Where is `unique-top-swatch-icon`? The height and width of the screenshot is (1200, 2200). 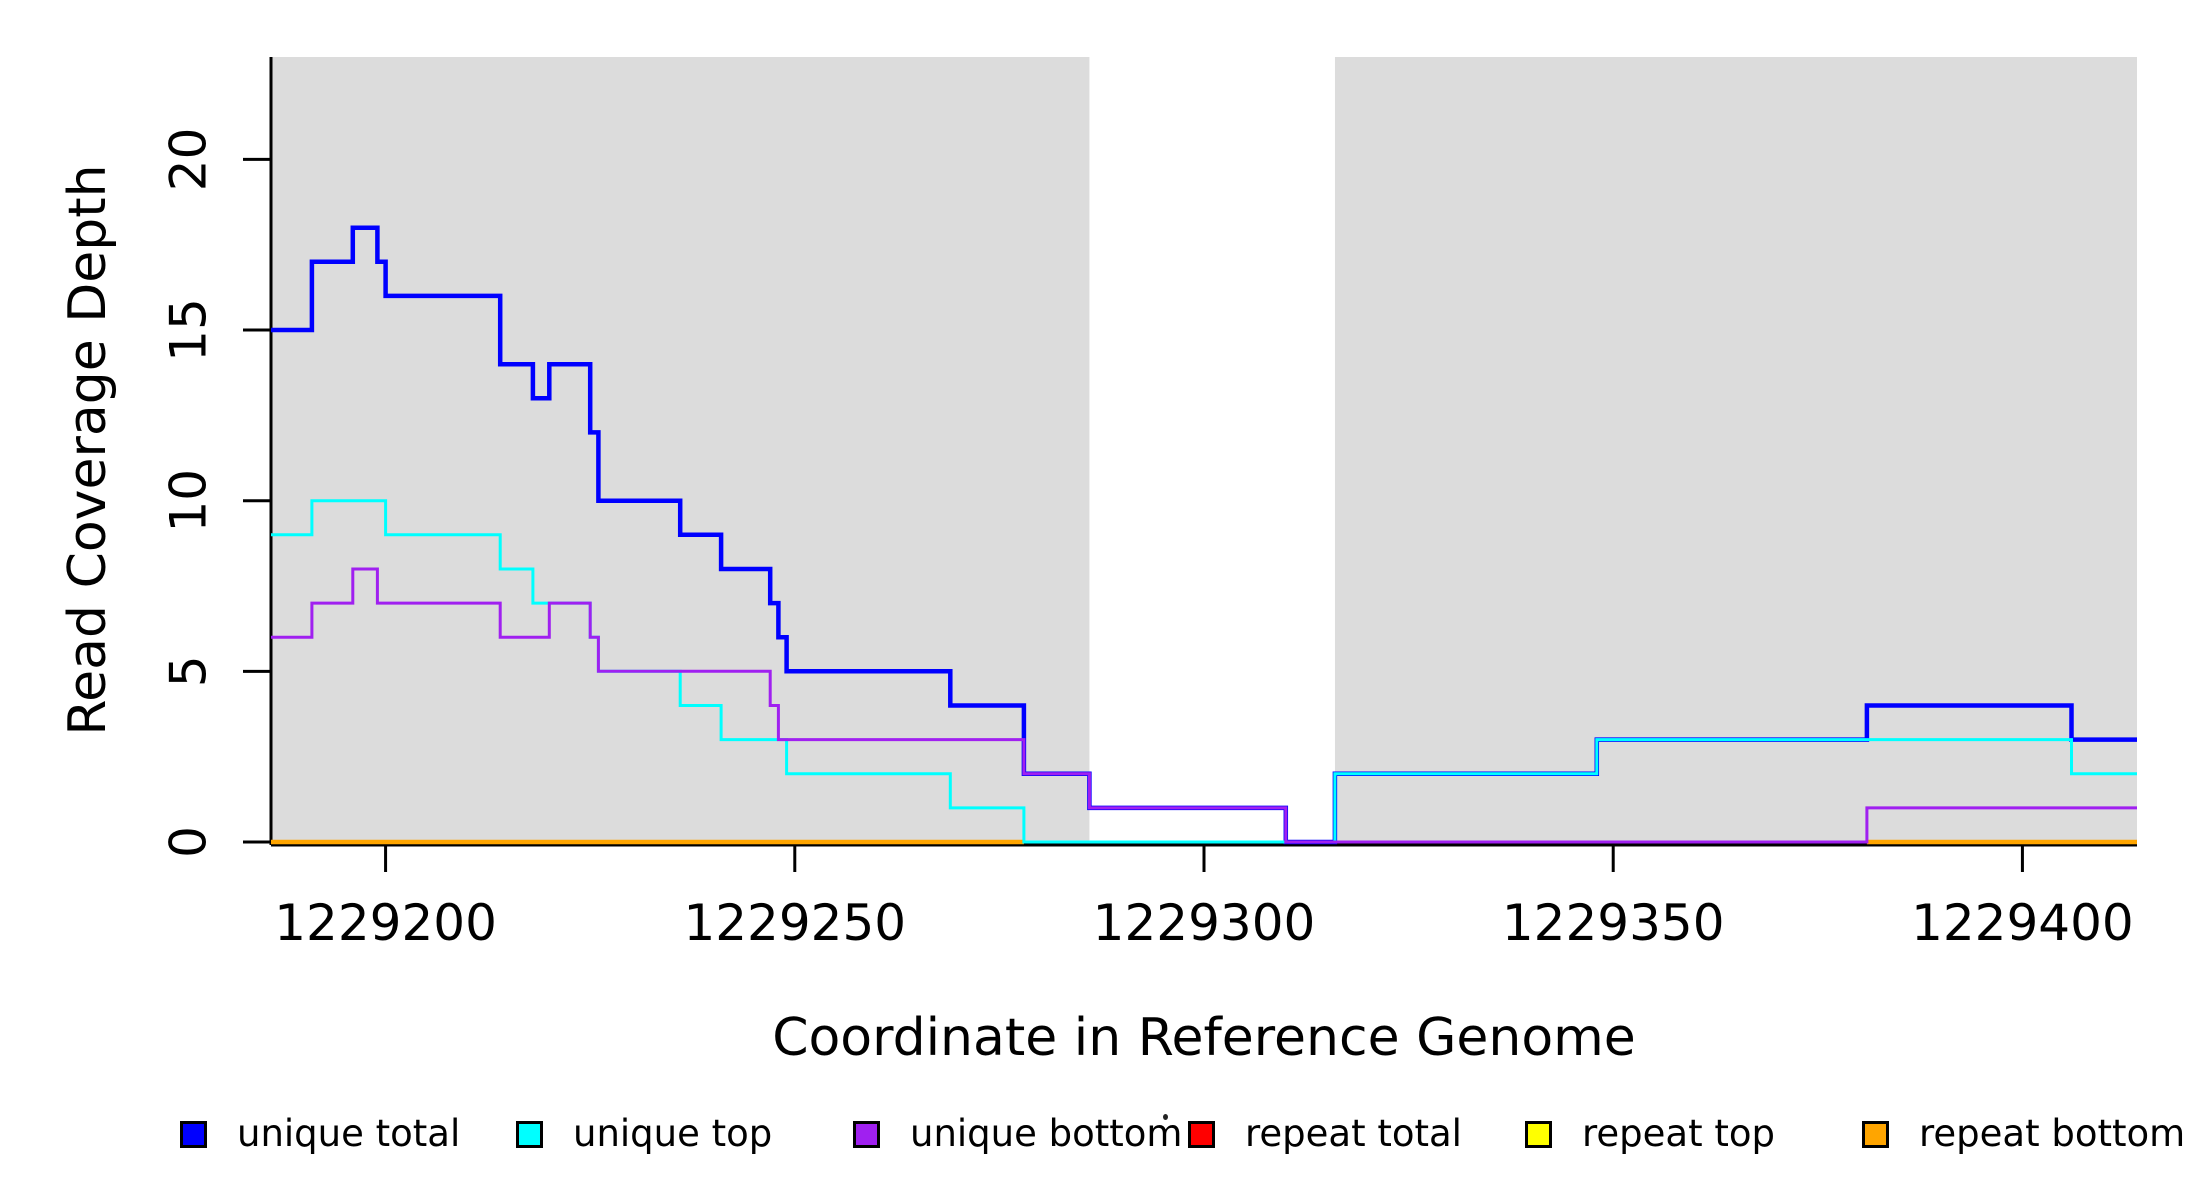
unique-top-swatch-icon is located at coordinates (529, 1134).